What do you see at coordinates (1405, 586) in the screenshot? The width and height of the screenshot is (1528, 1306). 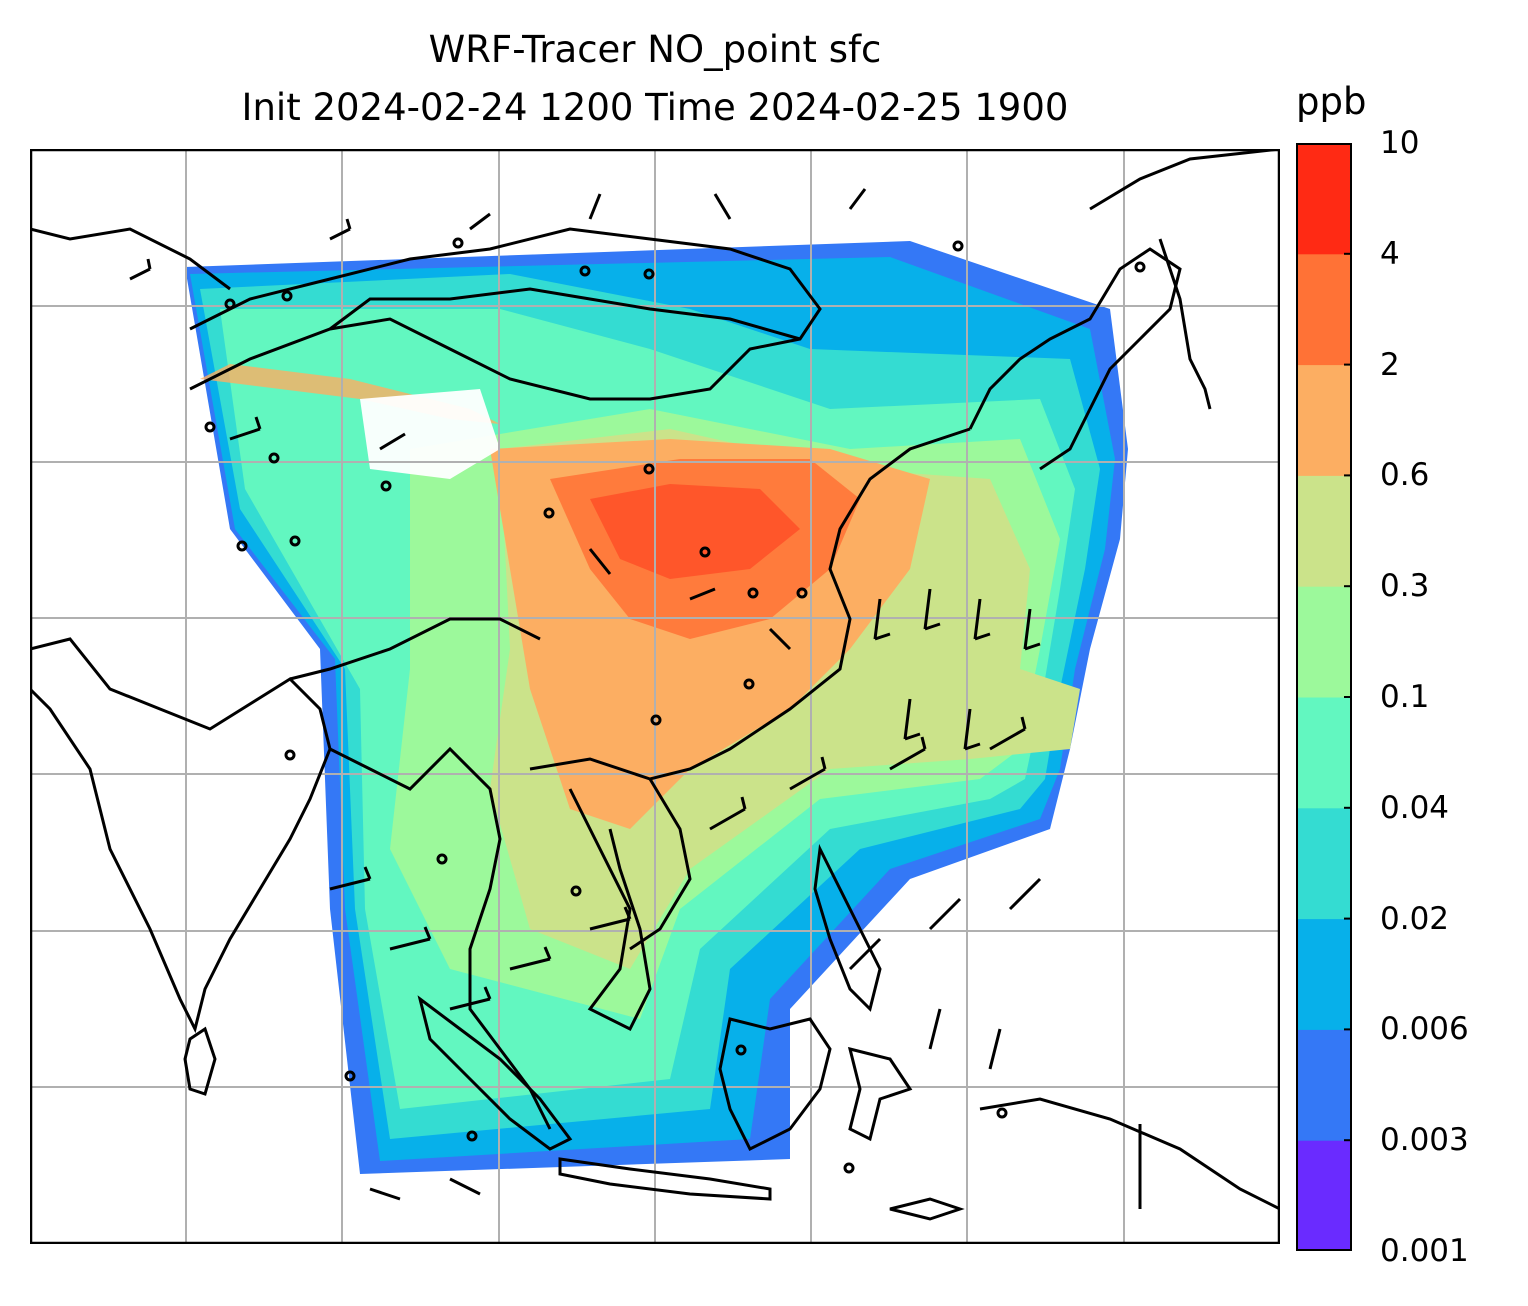 I see `colorbar-tick-label: 0.3` at bounding box center [1405, 586].